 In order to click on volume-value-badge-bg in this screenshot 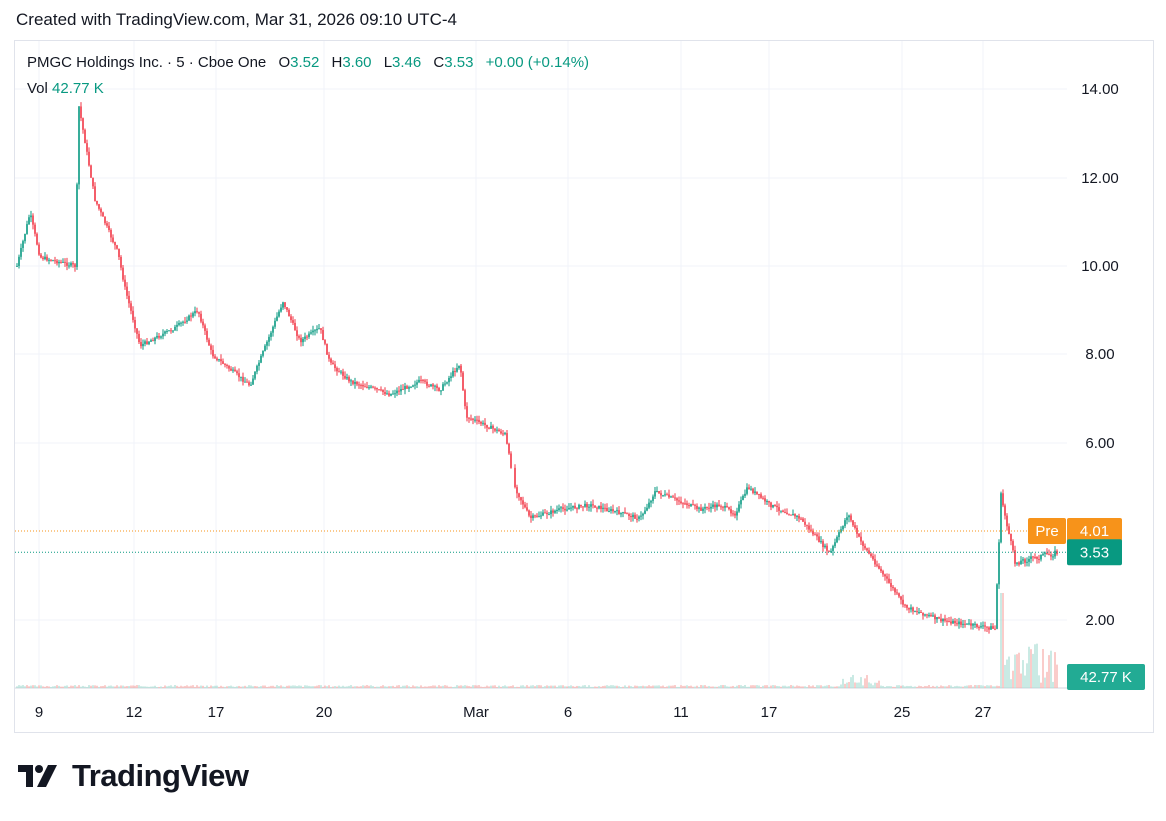, I will do `click(1106, 677)`.